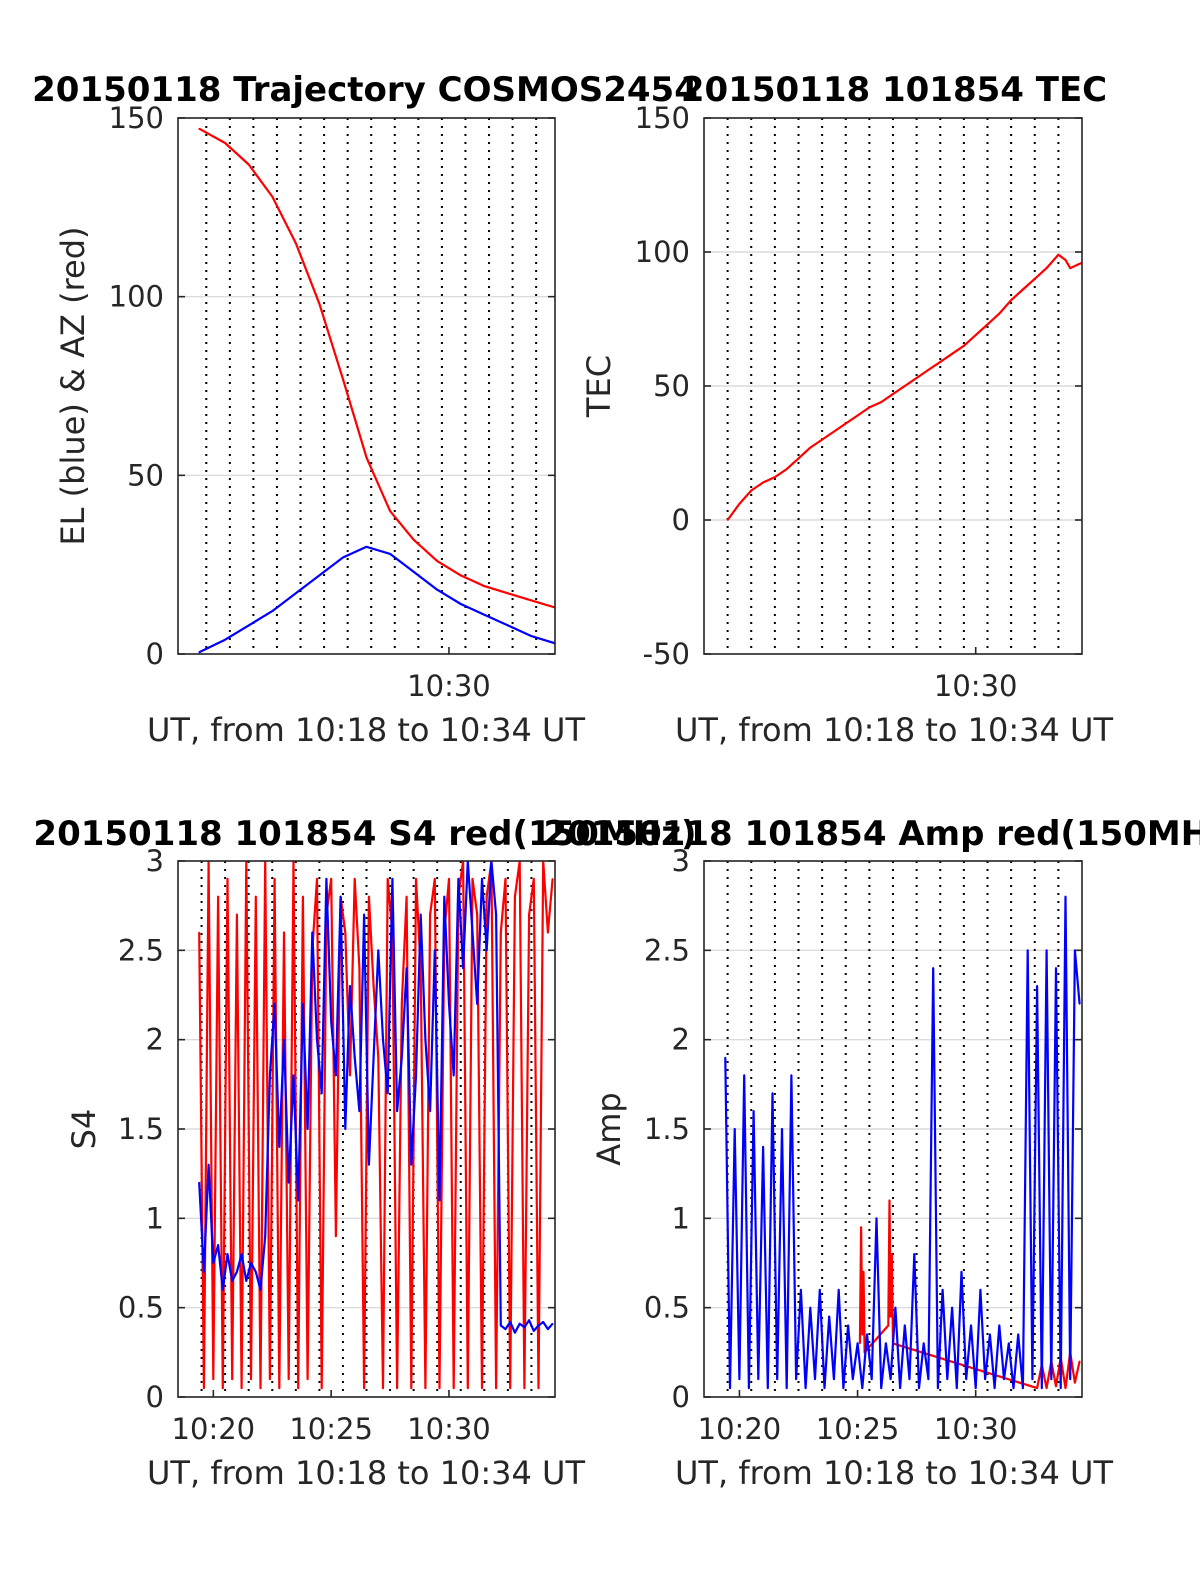  What do you see at coordinates (449, 686) in the screenshot?
I see `x-tick-label: 10:30` at bounding box center [449, 686].